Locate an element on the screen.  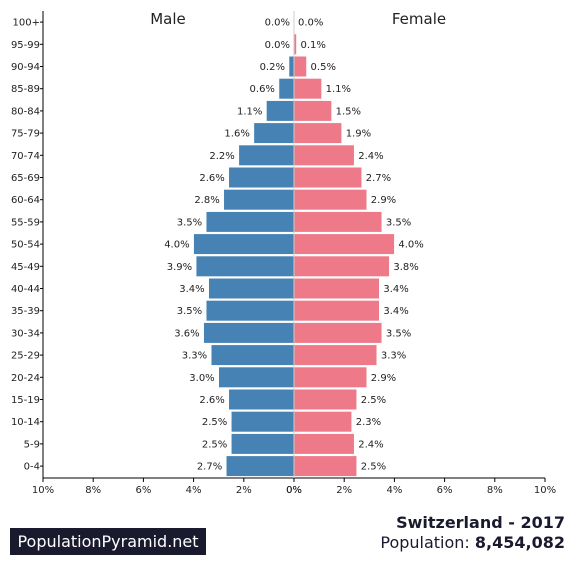
brand-logo-link: PopulationPyramid.net is located at coordinates (108, 541).